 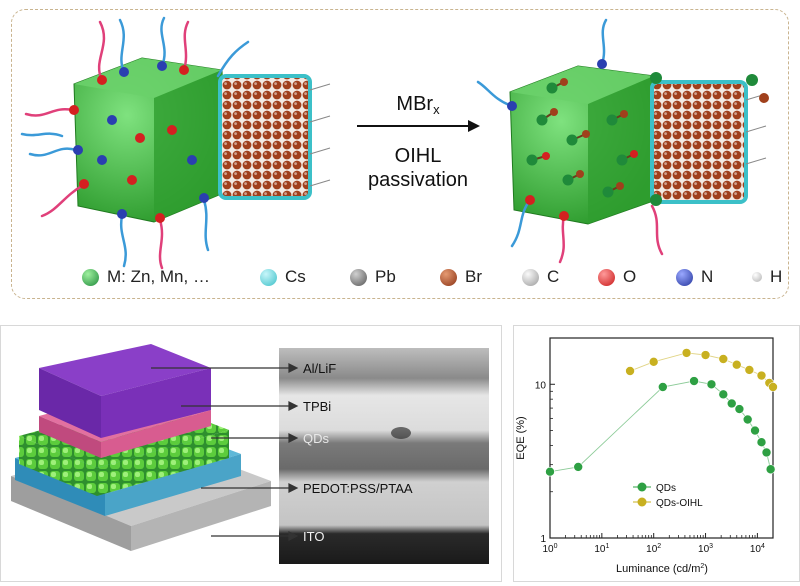 What do you see at coordinates (418, 156) in the screenshot?
I see `process-label-line1: OIHL` at bounding box center [418, 156].